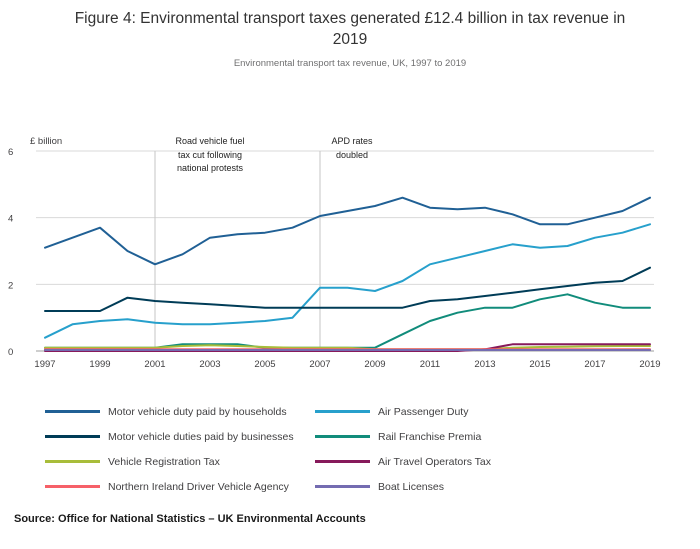  I want to click on x-tick-label: 2009, so click(374, 364).